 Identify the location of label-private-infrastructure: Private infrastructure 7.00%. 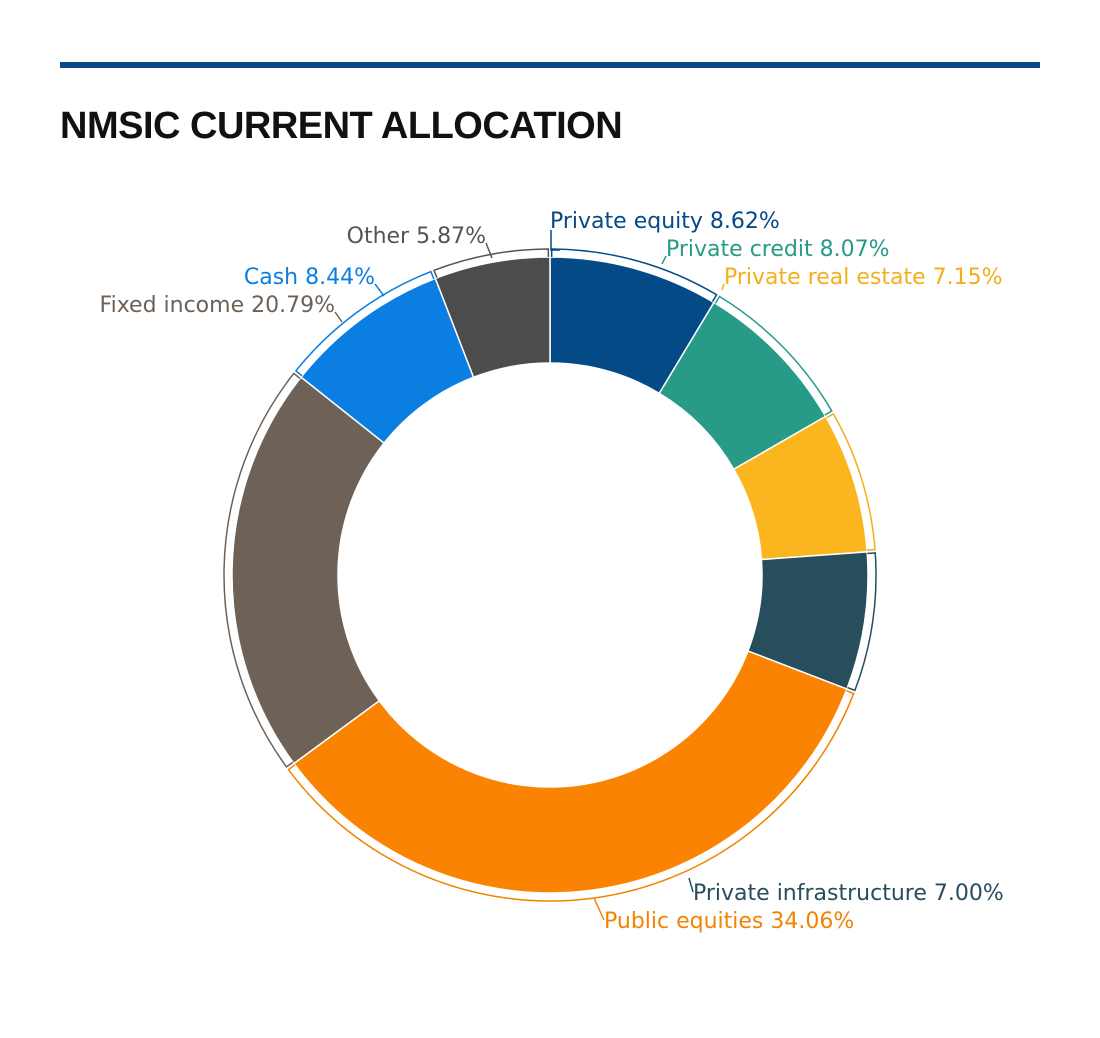
(848, 893).